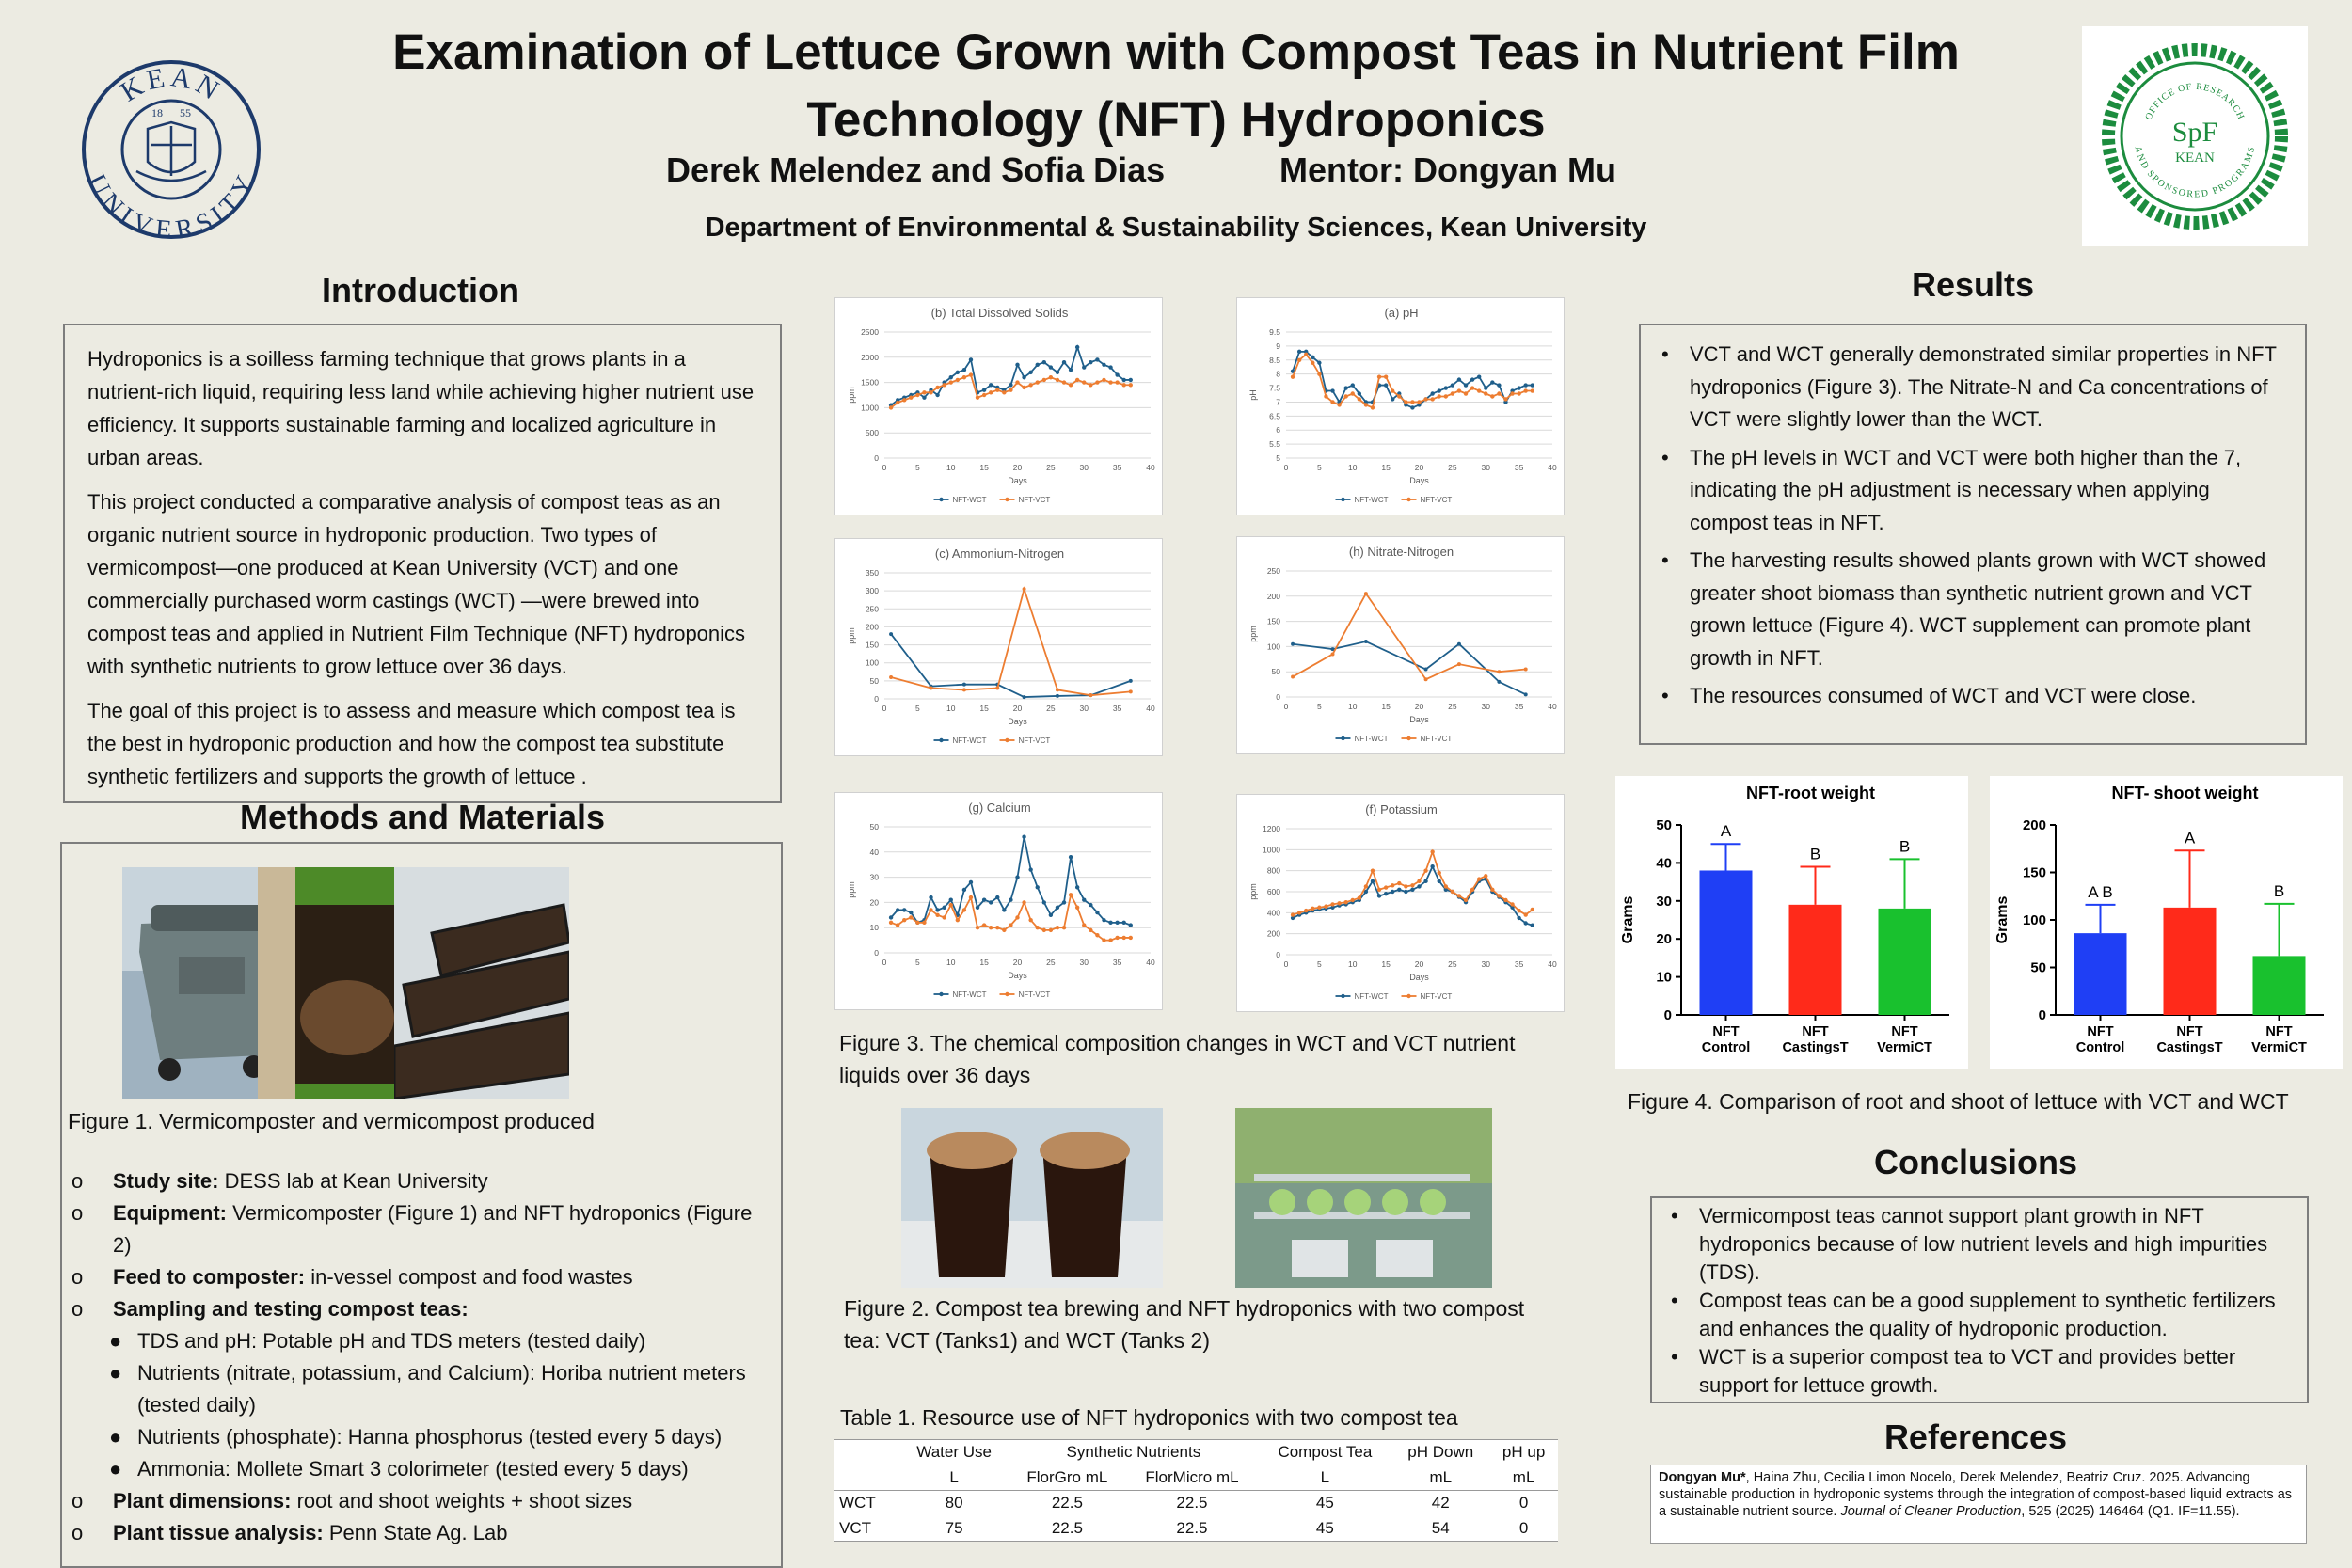 This screenshot has width=2352, height=1568. Describe the element at coordinates (1419, 719) in the screenshot. I see `x-axis-label: Days` at that location.